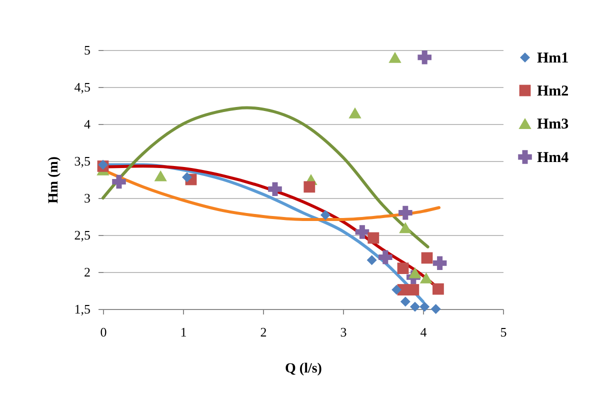 This screenshot has height=403, width=589. Describe the element at coordinates (87, 124) in the screenshot. I see `y-tick-label: 4` at that location.